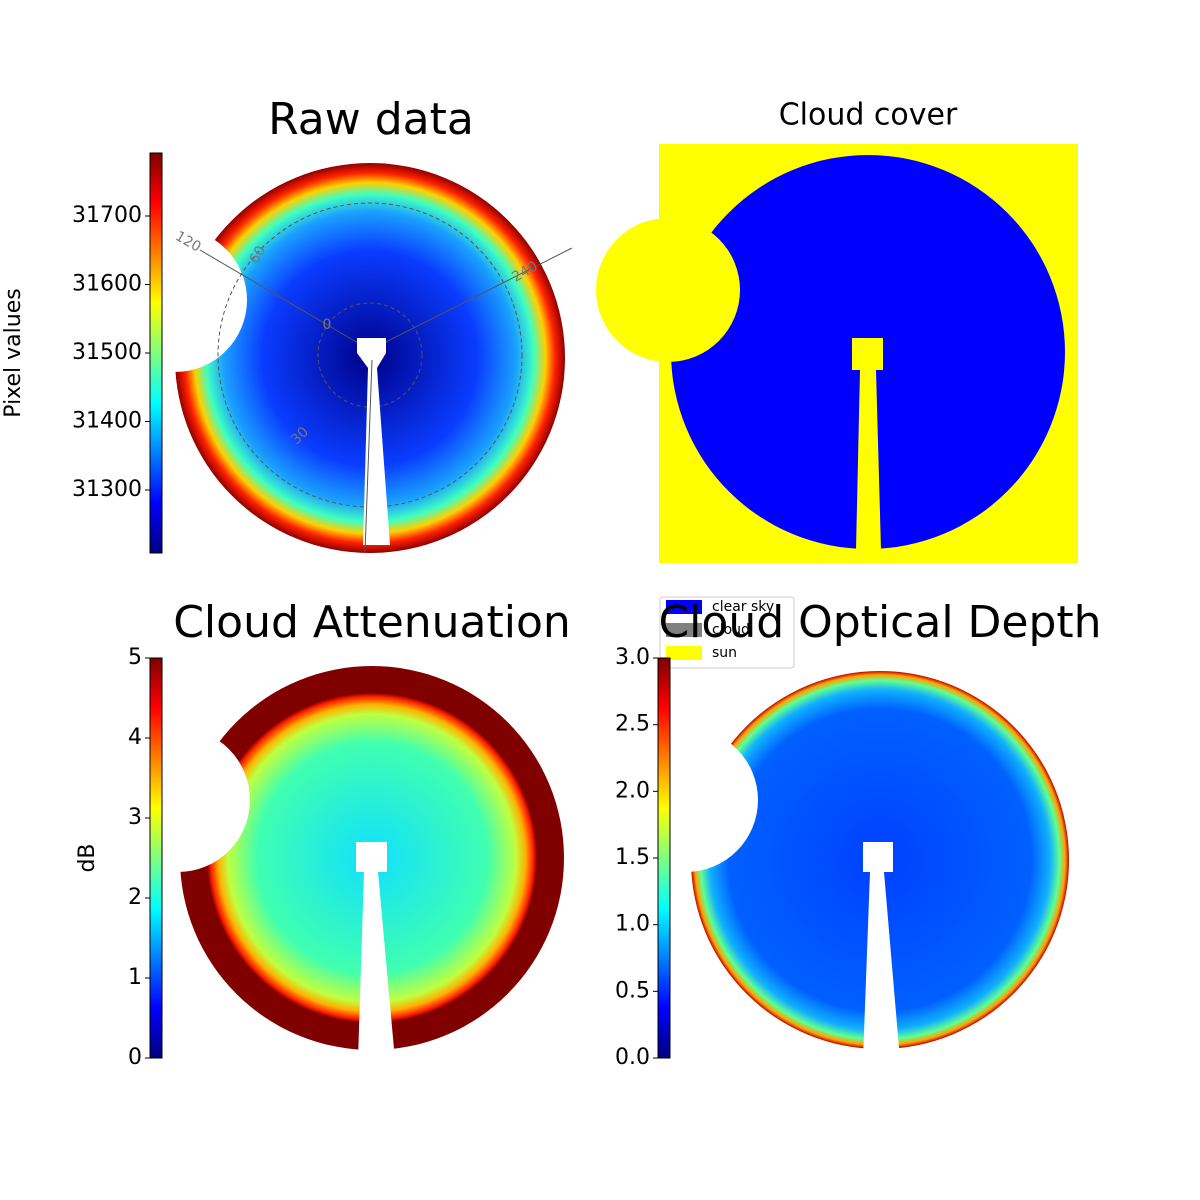 The width and height of the screenshot is (1200, 1200). Describe the element at coordinates (632, 924) in the screenshot. I see `colorbar-tick-label: 1.0` at that location.